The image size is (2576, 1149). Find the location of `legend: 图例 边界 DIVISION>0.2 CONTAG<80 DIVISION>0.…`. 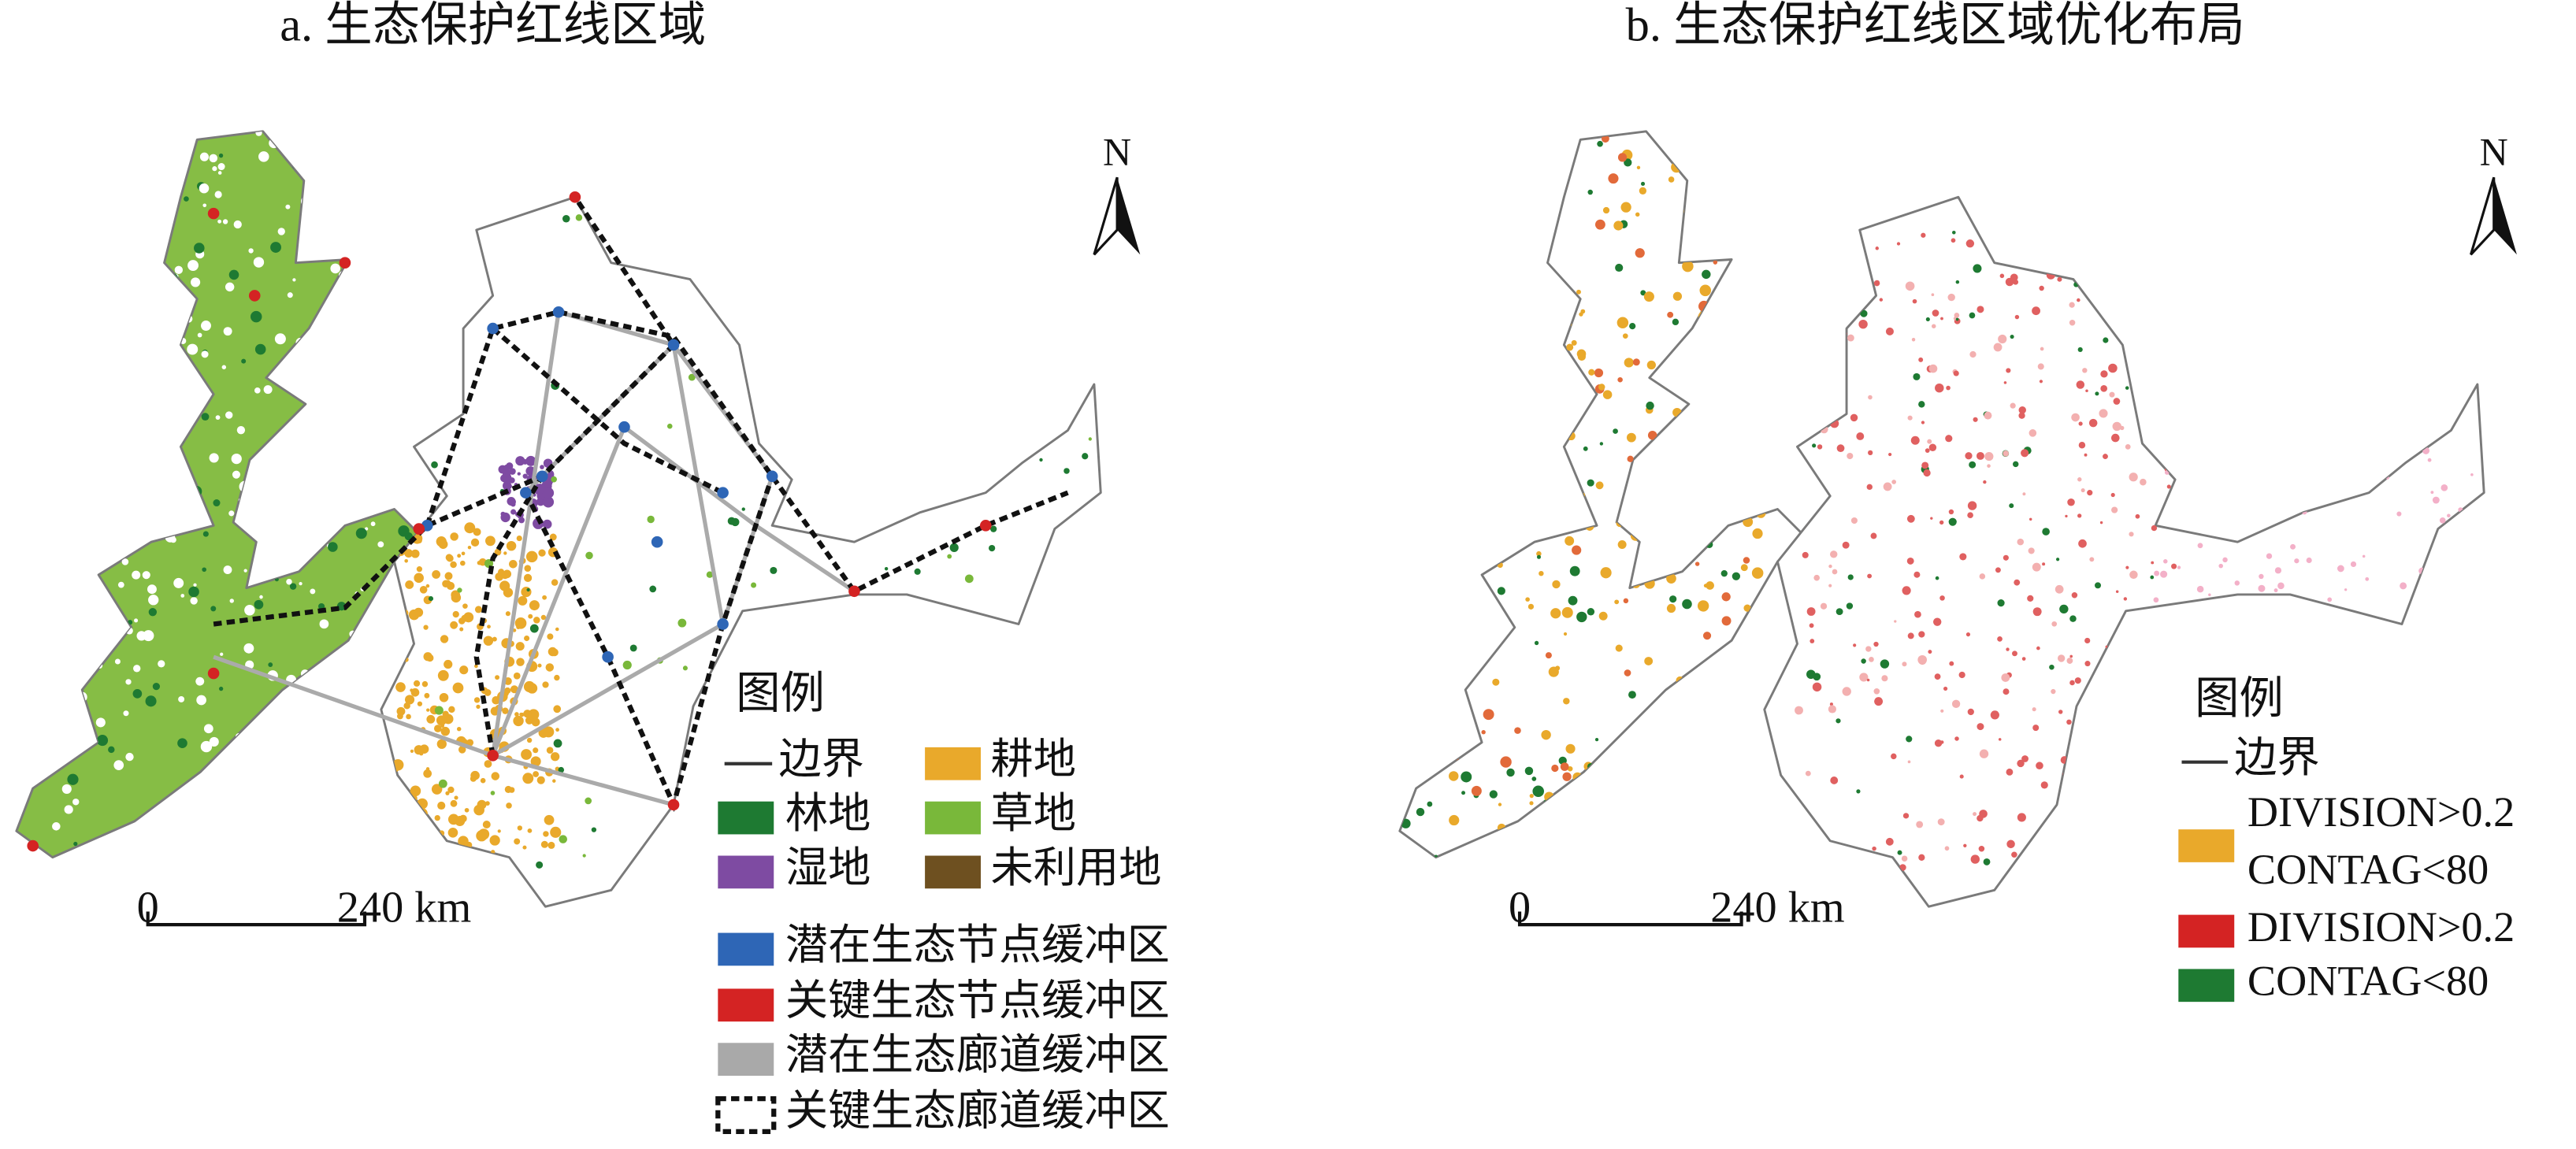

legend: 图例 边界 DIVISION>0.2 CONTAG<80 DIVISION>0.… is located at coordinates (2346, 840).